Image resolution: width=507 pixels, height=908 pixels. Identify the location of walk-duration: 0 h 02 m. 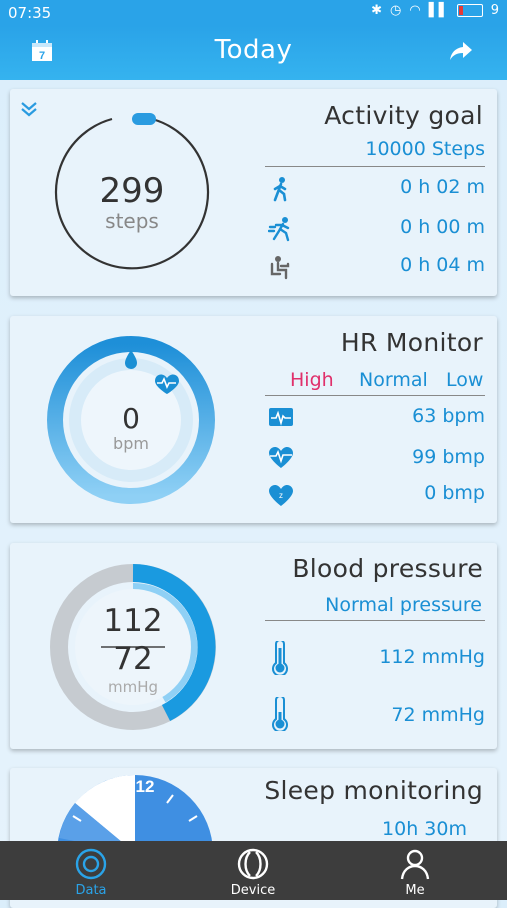
(442, 187).